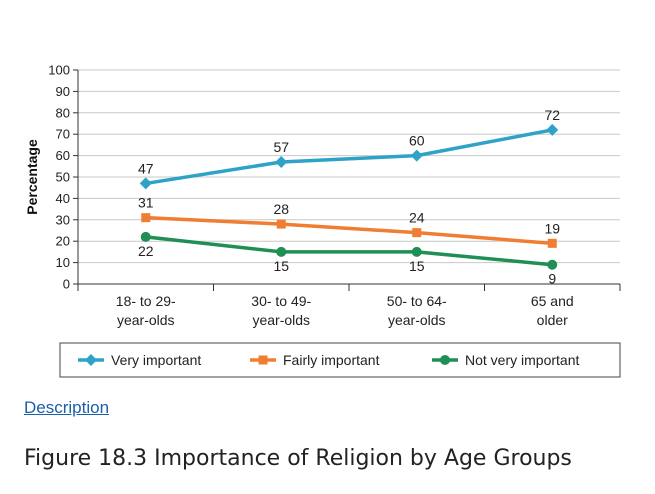  Describe the element at coordinates (63, 177) in the screenshot. I see `y-tick-label: 50` at that location.